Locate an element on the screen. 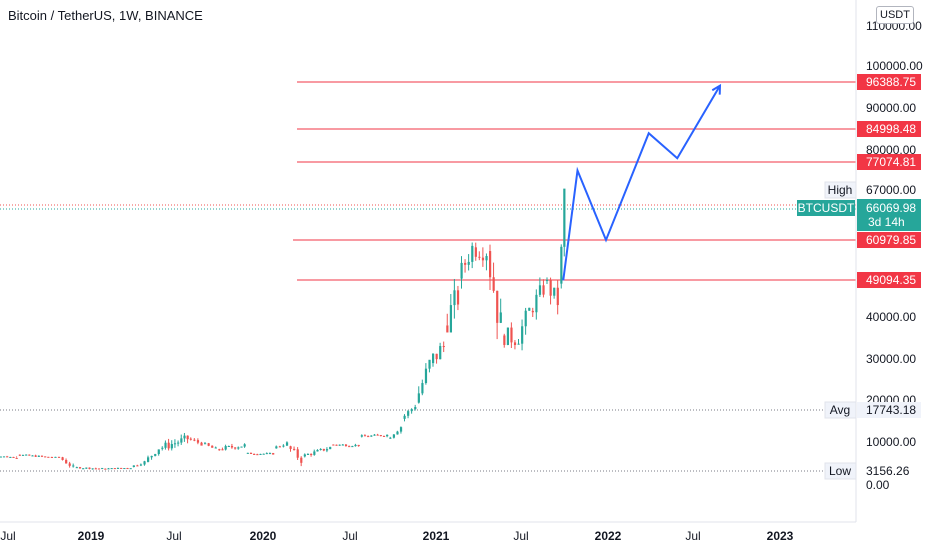 The width and height of the screenshot is (932, 550). high-value-bg is located at coordinates (889, 190).